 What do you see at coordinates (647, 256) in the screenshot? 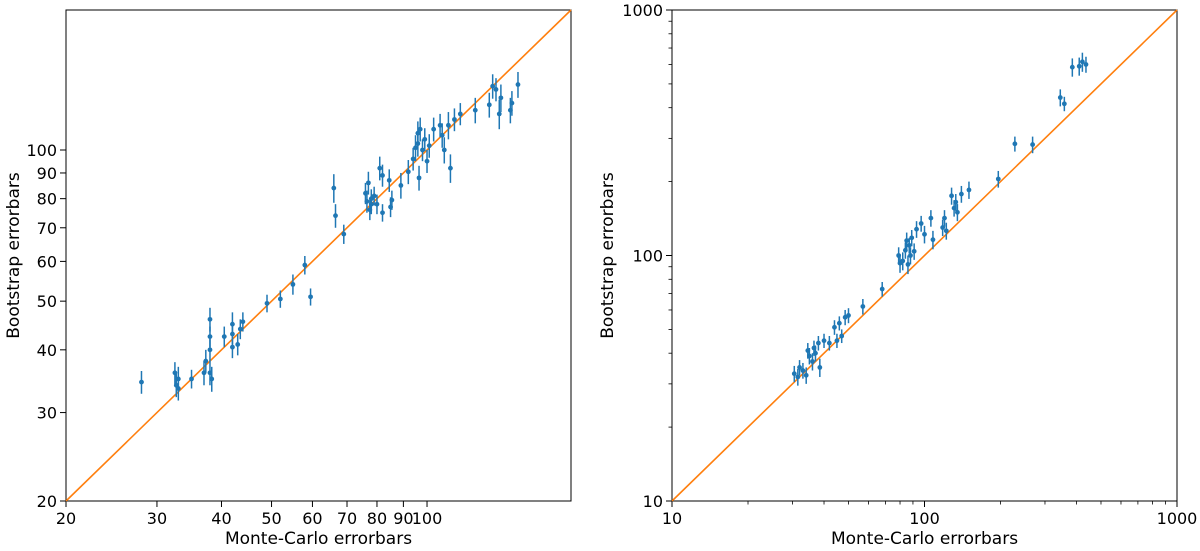
I see `right-y-ticks: 10 100 1000` at bounding box center [647, 256].